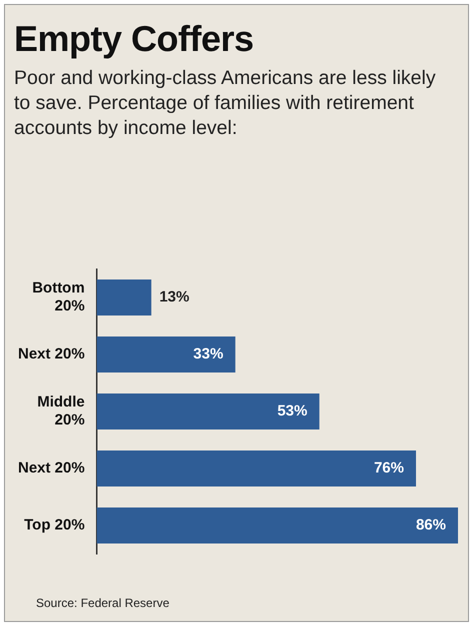 The height and width of the screenshot is (626, 473). Describe the element at coordinates (389, 468) in the screenshot. I see `data-label: 76%` at that location.